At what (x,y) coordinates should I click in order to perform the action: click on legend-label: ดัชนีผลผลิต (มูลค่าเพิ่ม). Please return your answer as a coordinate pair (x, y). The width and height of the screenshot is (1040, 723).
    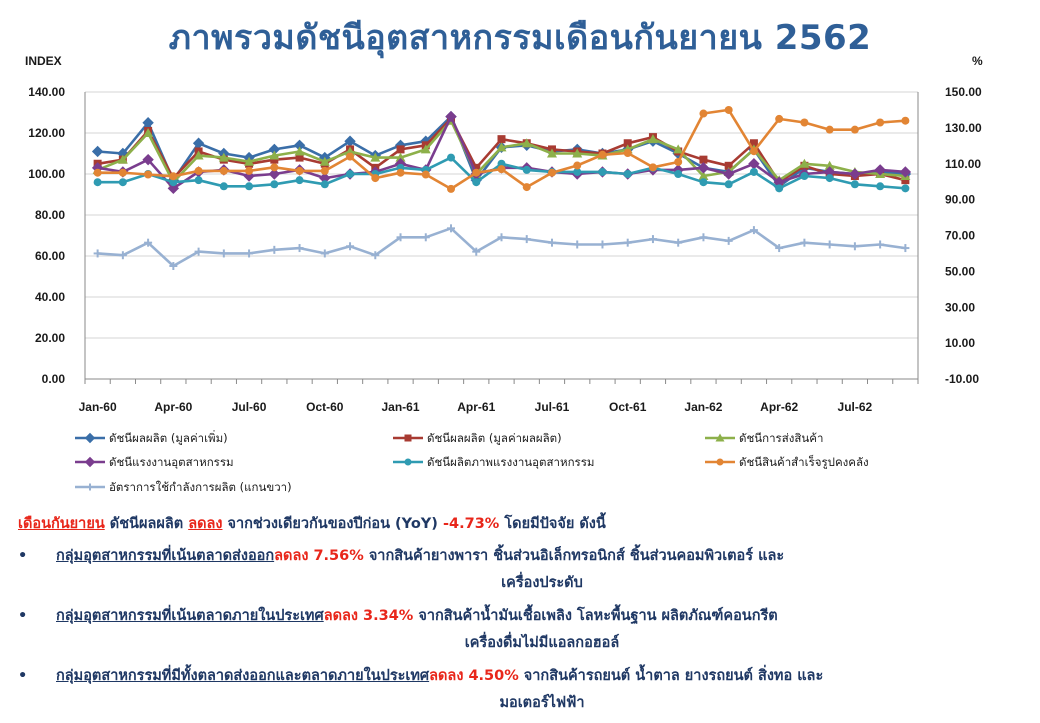
    Looking at the image, I should click on (168, 437).